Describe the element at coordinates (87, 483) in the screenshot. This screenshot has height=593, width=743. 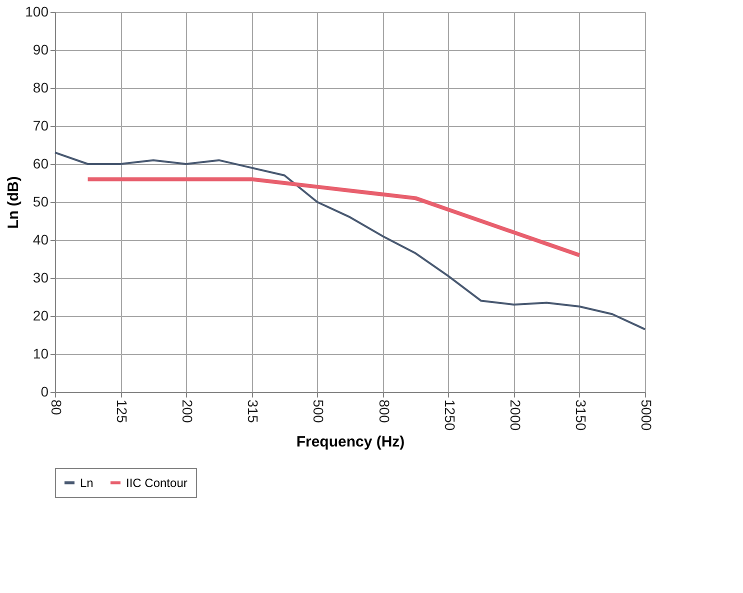
I see `legend-label: Ln` at that location.